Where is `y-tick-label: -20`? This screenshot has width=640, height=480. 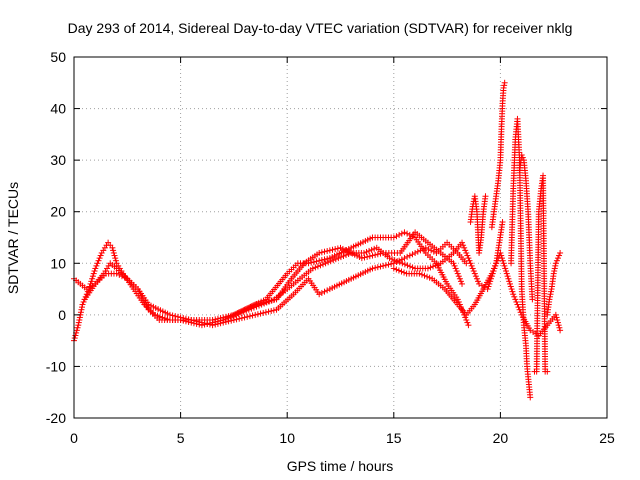
y-tick-label: -20 is located at coordinates (56, 418).